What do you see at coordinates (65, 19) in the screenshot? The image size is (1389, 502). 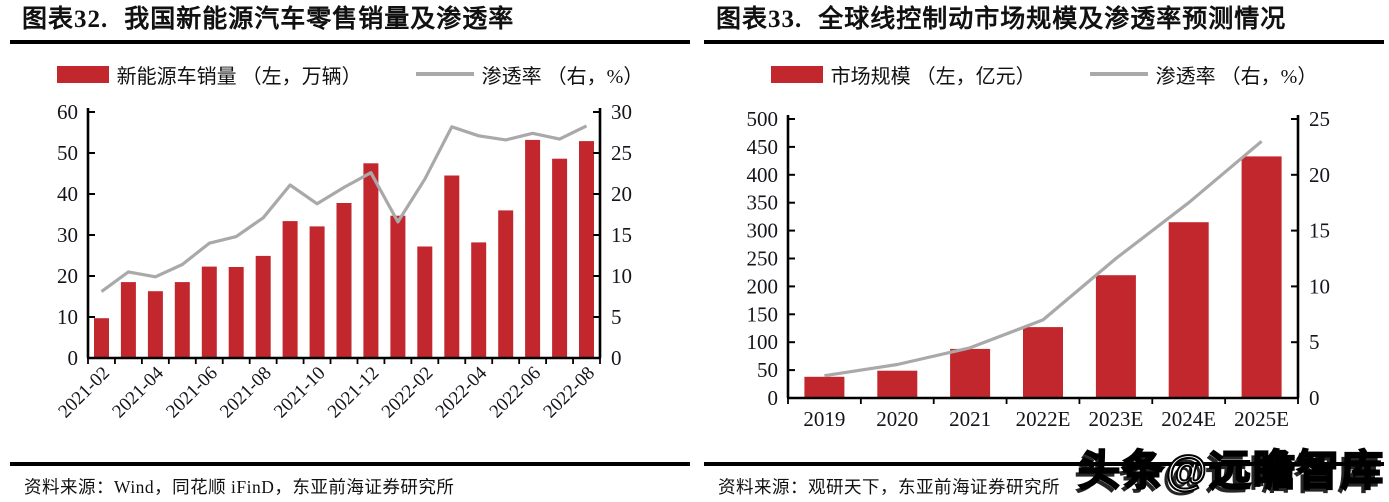 I see `figure-number: 图表32.` at bounding box center [65, 19].